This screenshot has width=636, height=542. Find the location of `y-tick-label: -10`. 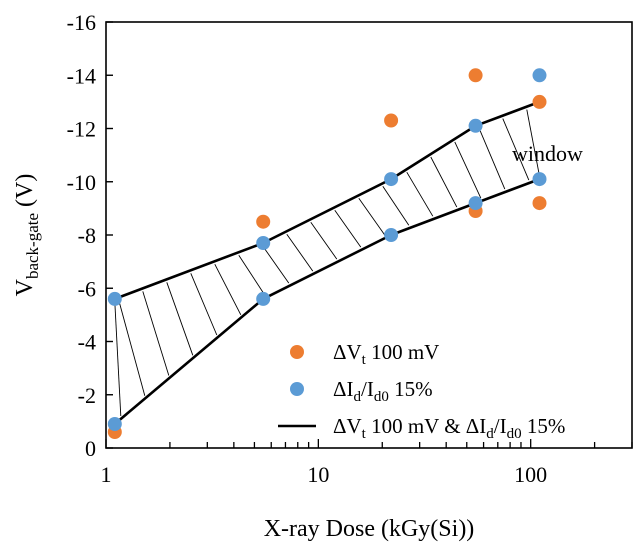

y-tick-label: -10 is located at coordinates (81, 182).